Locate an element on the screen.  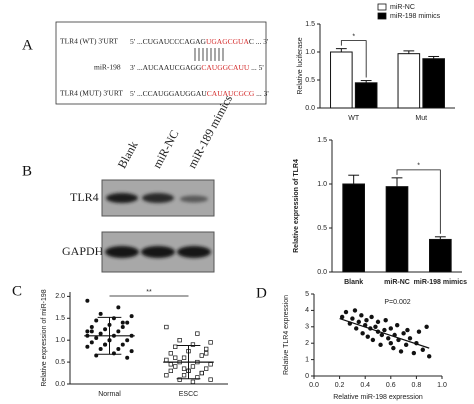
x-tick-label: Normal is located at coordinates (109, 394).